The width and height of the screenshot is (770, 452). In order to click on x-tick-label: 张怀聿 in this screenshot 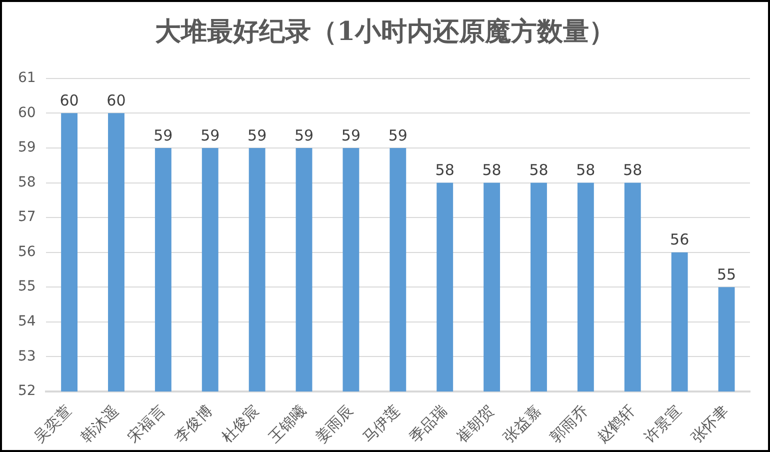, I will do `click(710, 424)`.